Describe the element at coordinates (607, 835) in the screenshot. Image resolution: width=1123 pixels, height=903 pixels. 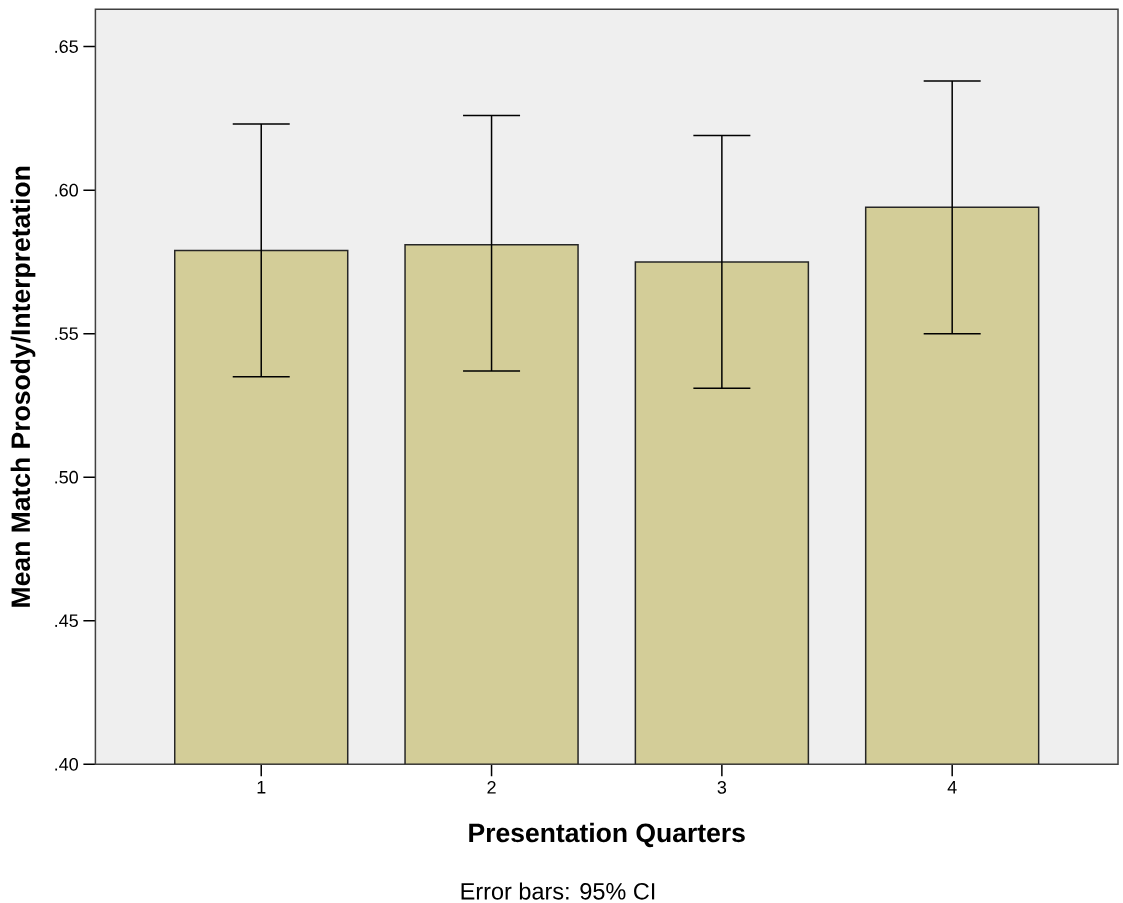
I see `x-axis-title: Presentation Quarters` at that location.